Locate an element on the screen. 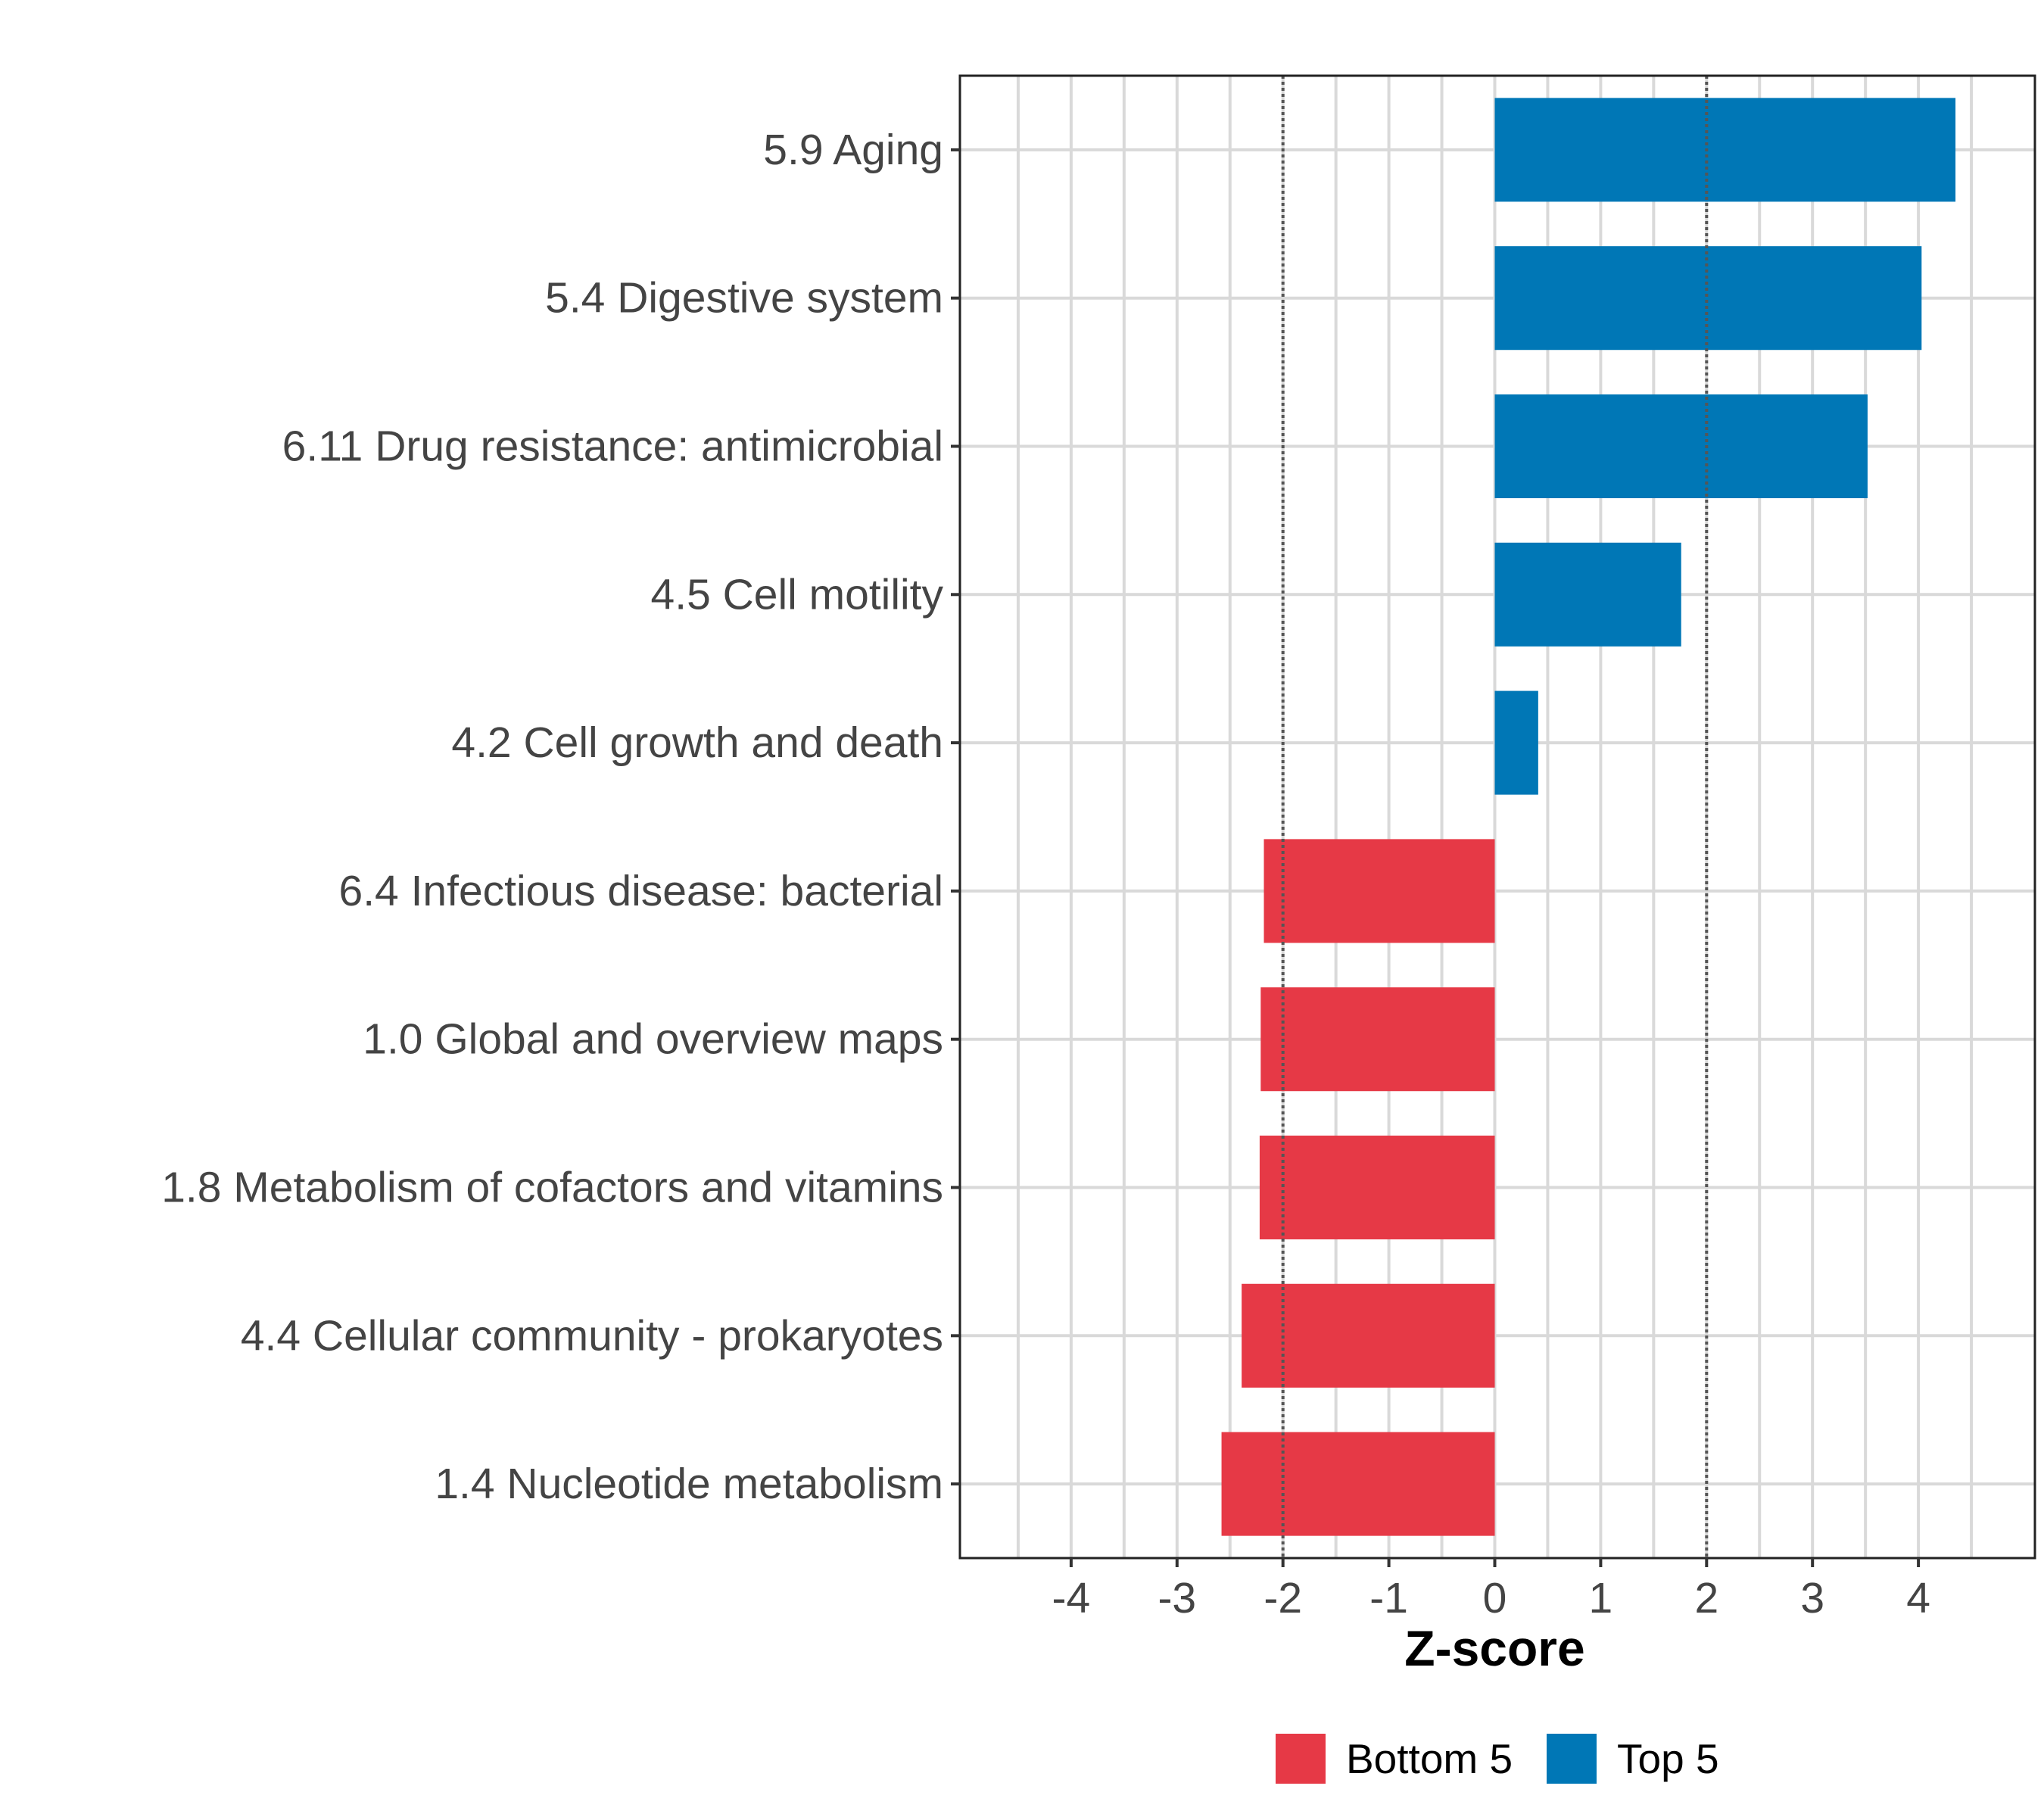 This screenshot has width=2044, height=1817. category-label: 1.8 Metabolism of cofactors and vitamins is located at coordinates (552, 1188).